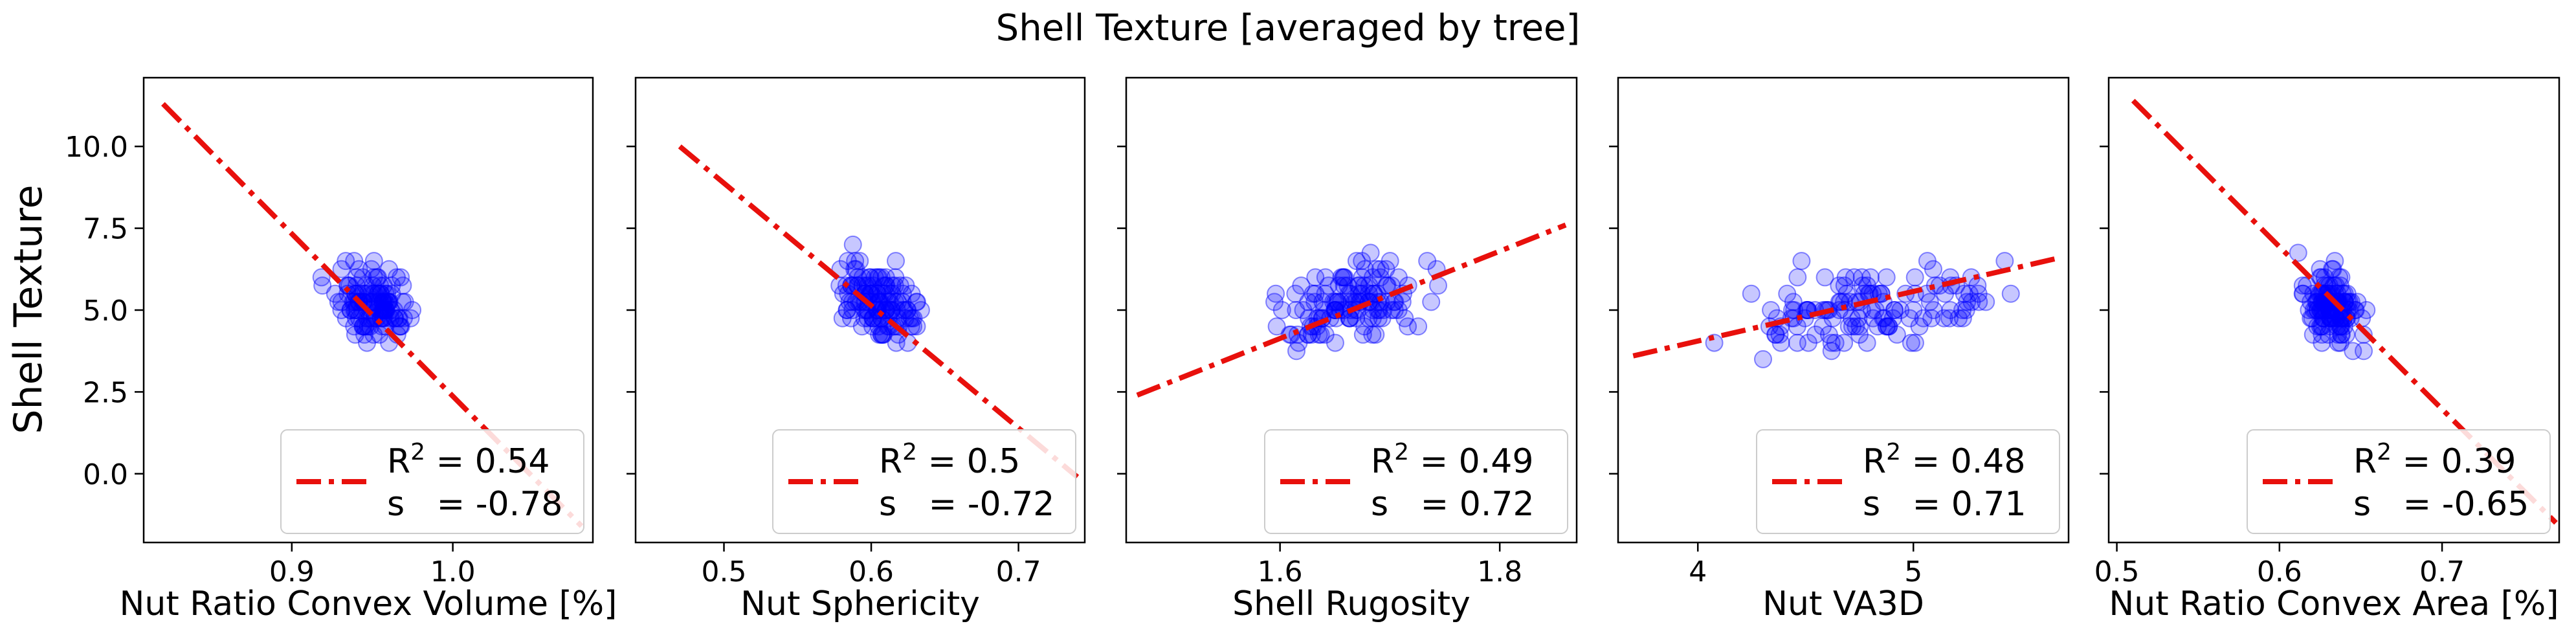 Image resolution: width=2576 pixels, height=637 pixels. What do you see at coordinates (28, 309) in the screenshot?
I see `figure-ylabel: Shell Texture` at bounding box center [28, 309].